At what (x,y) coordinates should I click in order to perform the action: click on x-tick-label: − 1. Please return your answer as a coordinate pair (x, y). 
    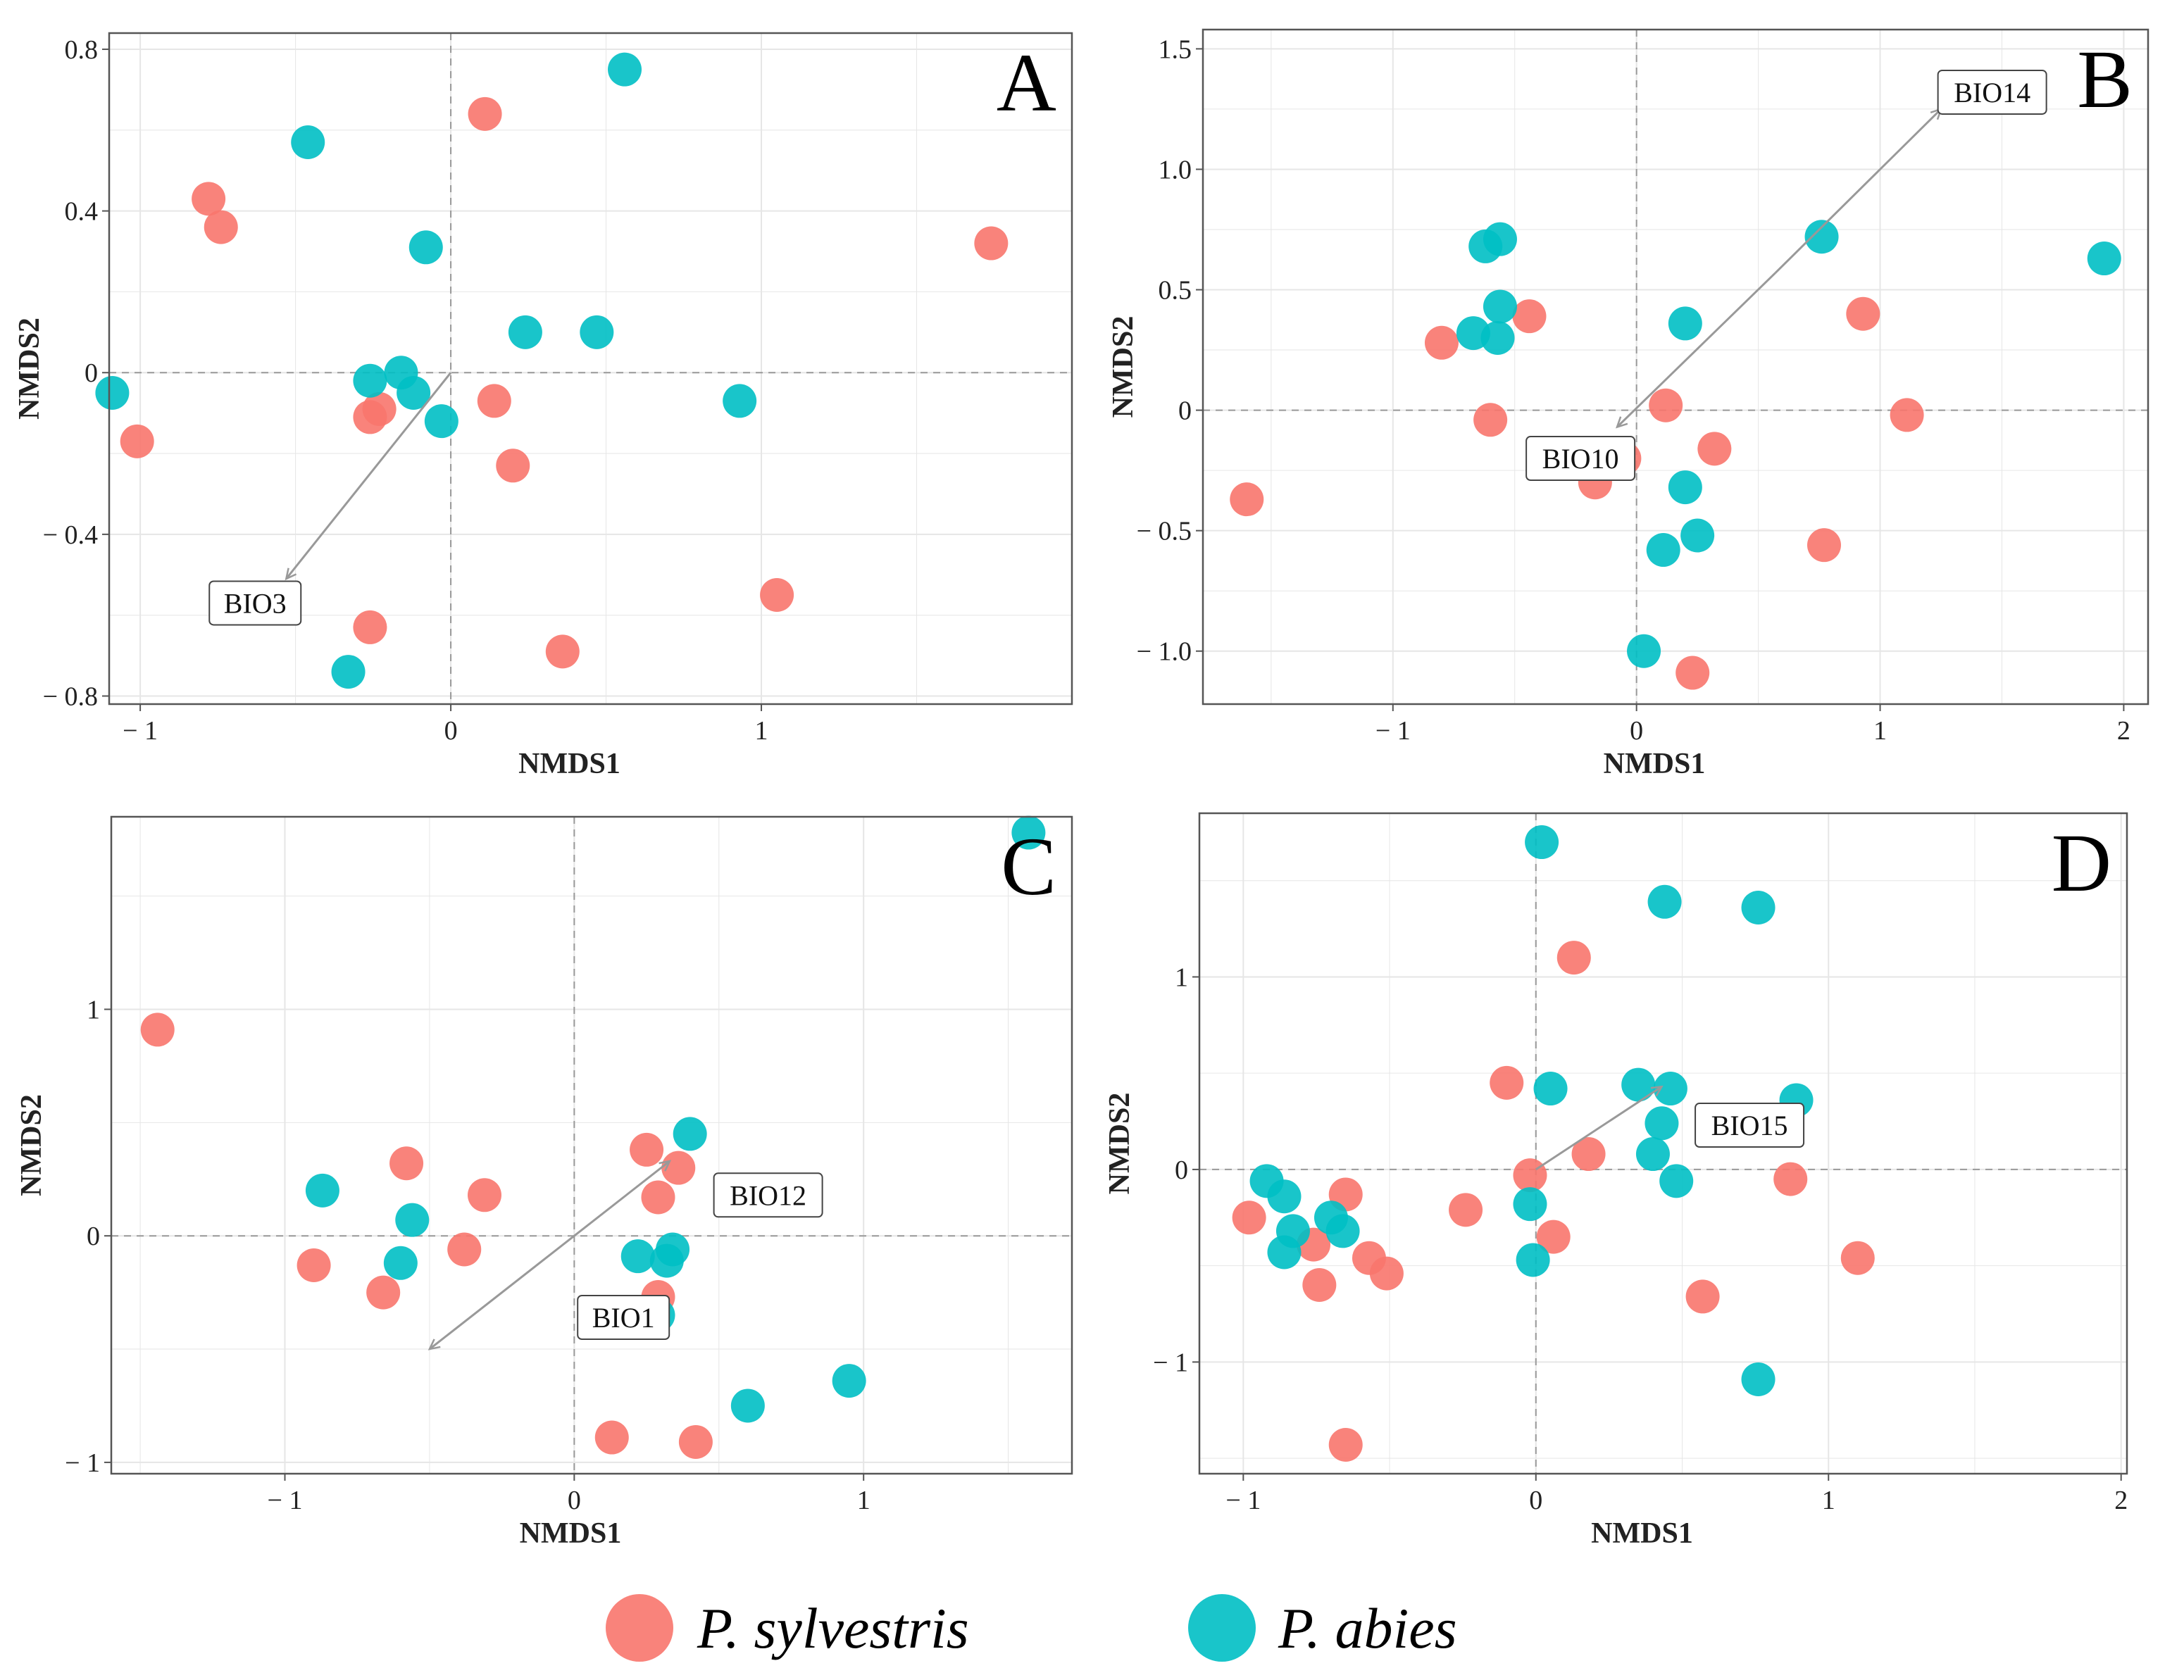
    Looking at the image, I should click on (285, 1500).